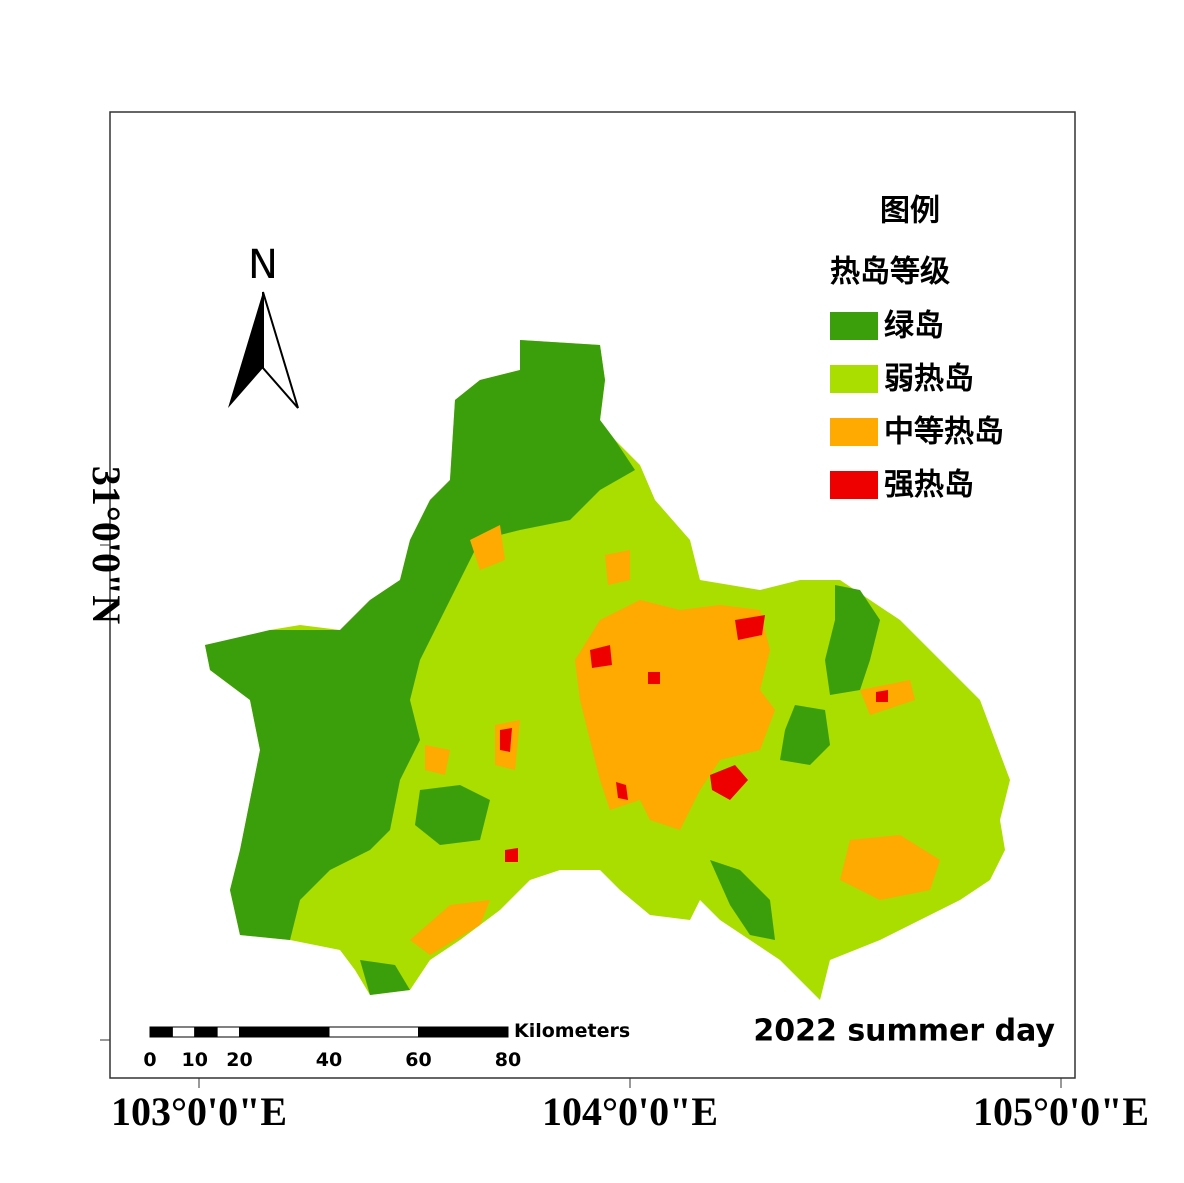 The width and height of the screenshot is (1184, 1183). What do you see at coordinates (418, 1060) in the screenshot?
I see `scale-label: 60` at bounding box center [418, 1060].